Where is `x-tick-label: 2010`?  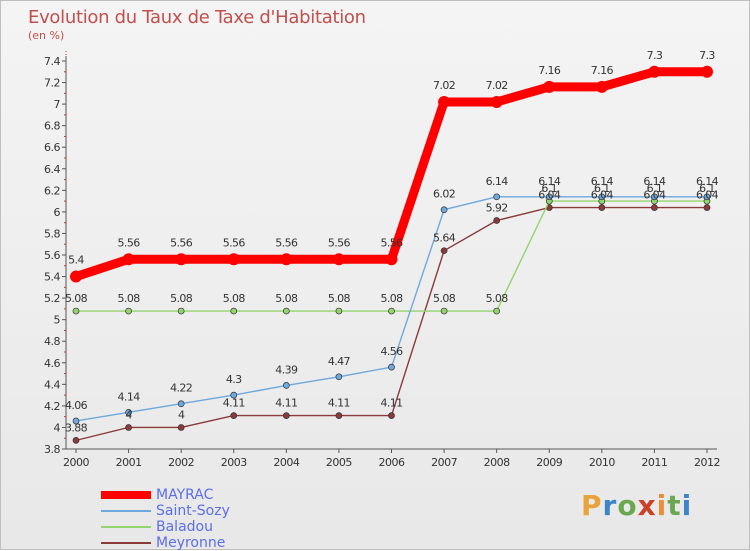
x-tick-label: 2010 is located at coordinates (602, 462).